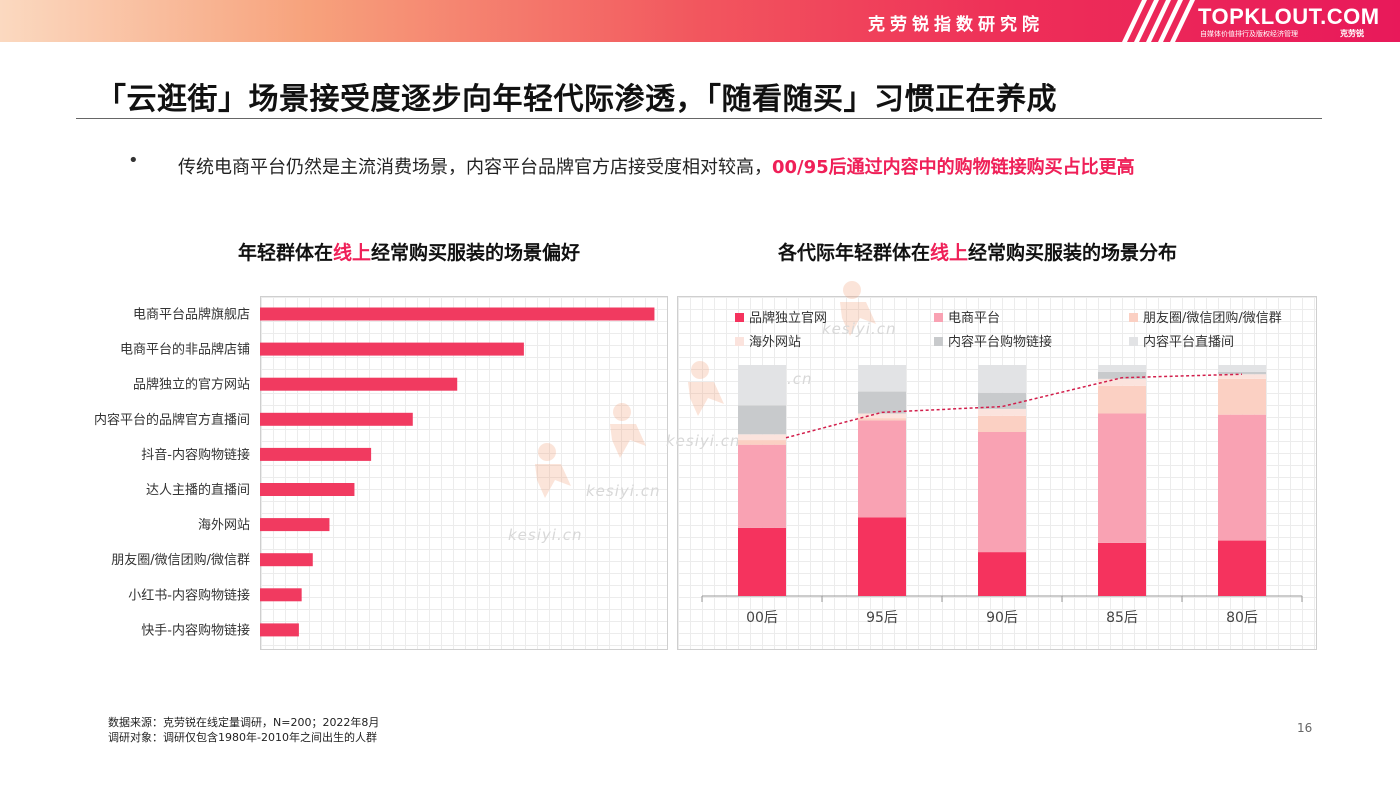  What do you see at coordinates (1002, 618) in the screenshot?
I see `x-tick-label: 90后` at bounding box center [1002, 618].